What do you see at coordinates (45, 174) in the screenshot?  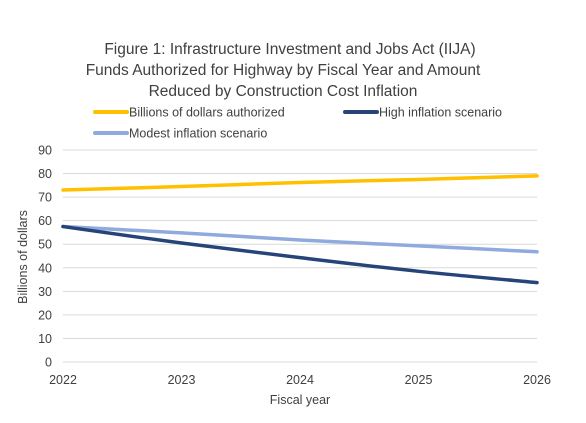 I see `y-tick-label: 80` at bounding box center [45, 174].